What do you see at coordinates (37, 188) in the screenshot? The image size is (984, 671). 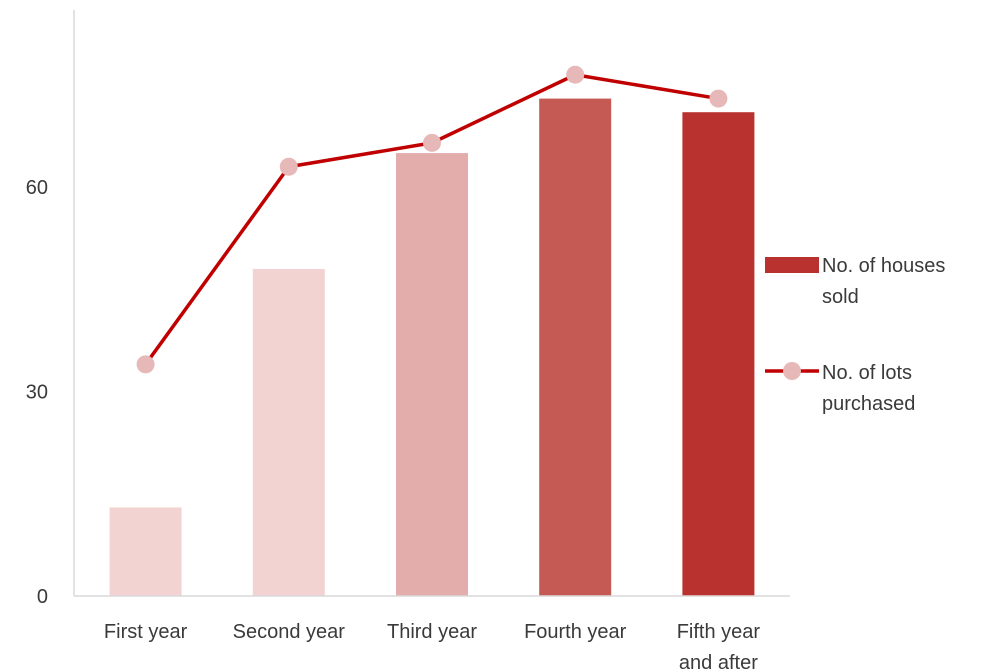 I see `y-tick-label-2: 60` at bounding box center [37, 188].